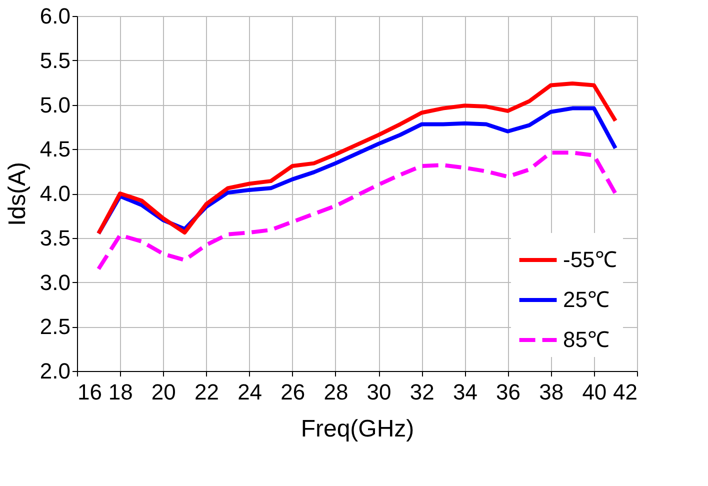 The width and height of the screenshot is (708, 486). Describe the element at coordinates (590, 259) in the screenshot. I see `legend-label: -55℃` at that location.